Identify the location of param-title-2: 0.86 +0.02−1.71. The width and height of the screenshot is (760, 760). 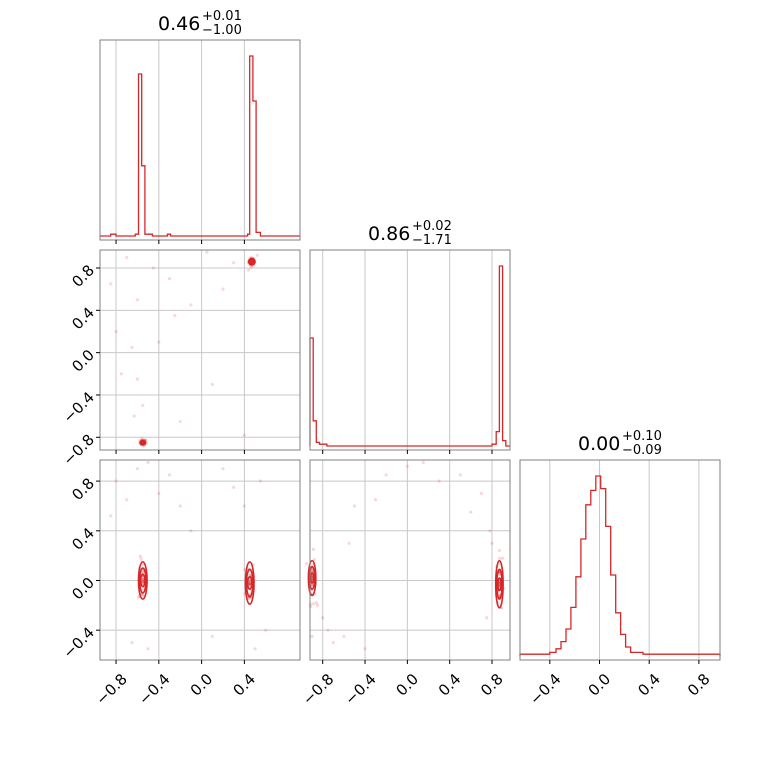
(410, 233).